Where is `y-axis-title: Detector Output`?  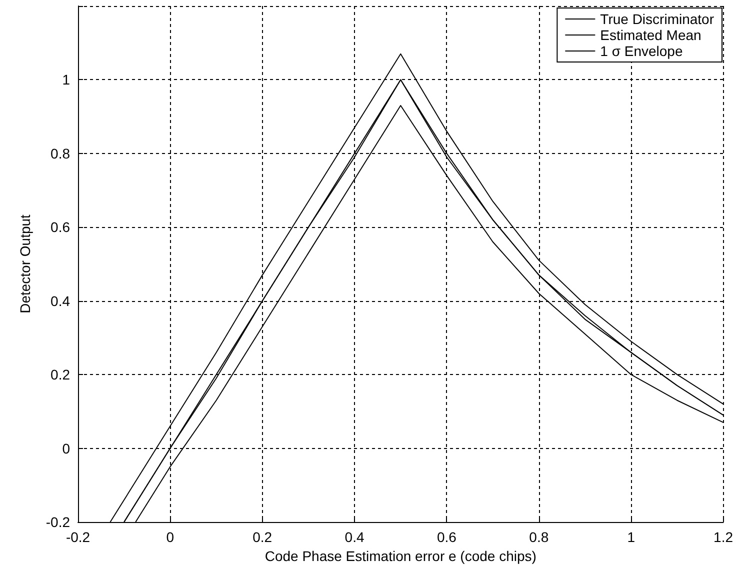
y-axis-title: Detector Output is located at coordinates (25, 264).